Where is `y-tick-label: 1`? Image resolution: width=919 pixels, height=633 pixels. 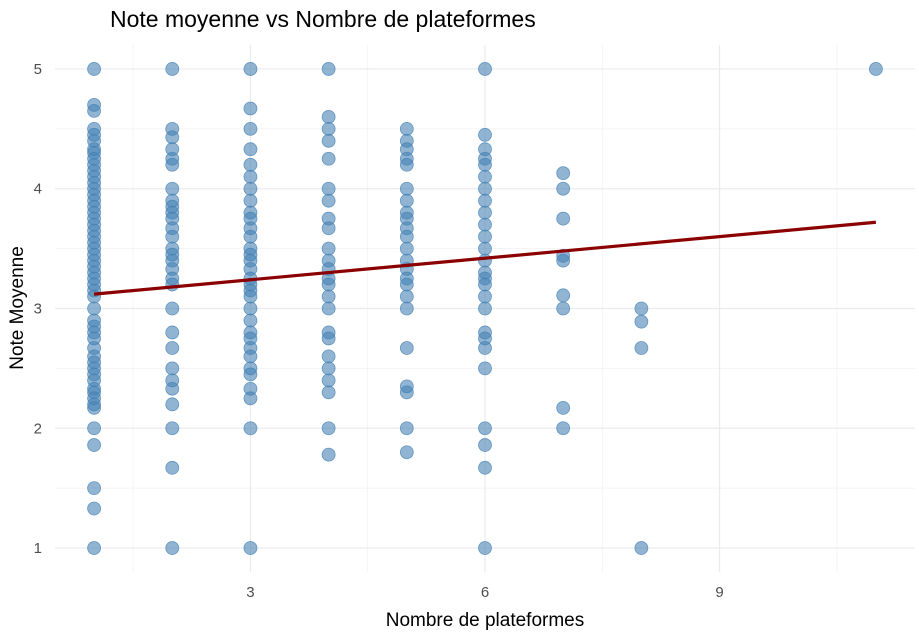 y-tick-label: 1 is located at coordinates (38, 548).